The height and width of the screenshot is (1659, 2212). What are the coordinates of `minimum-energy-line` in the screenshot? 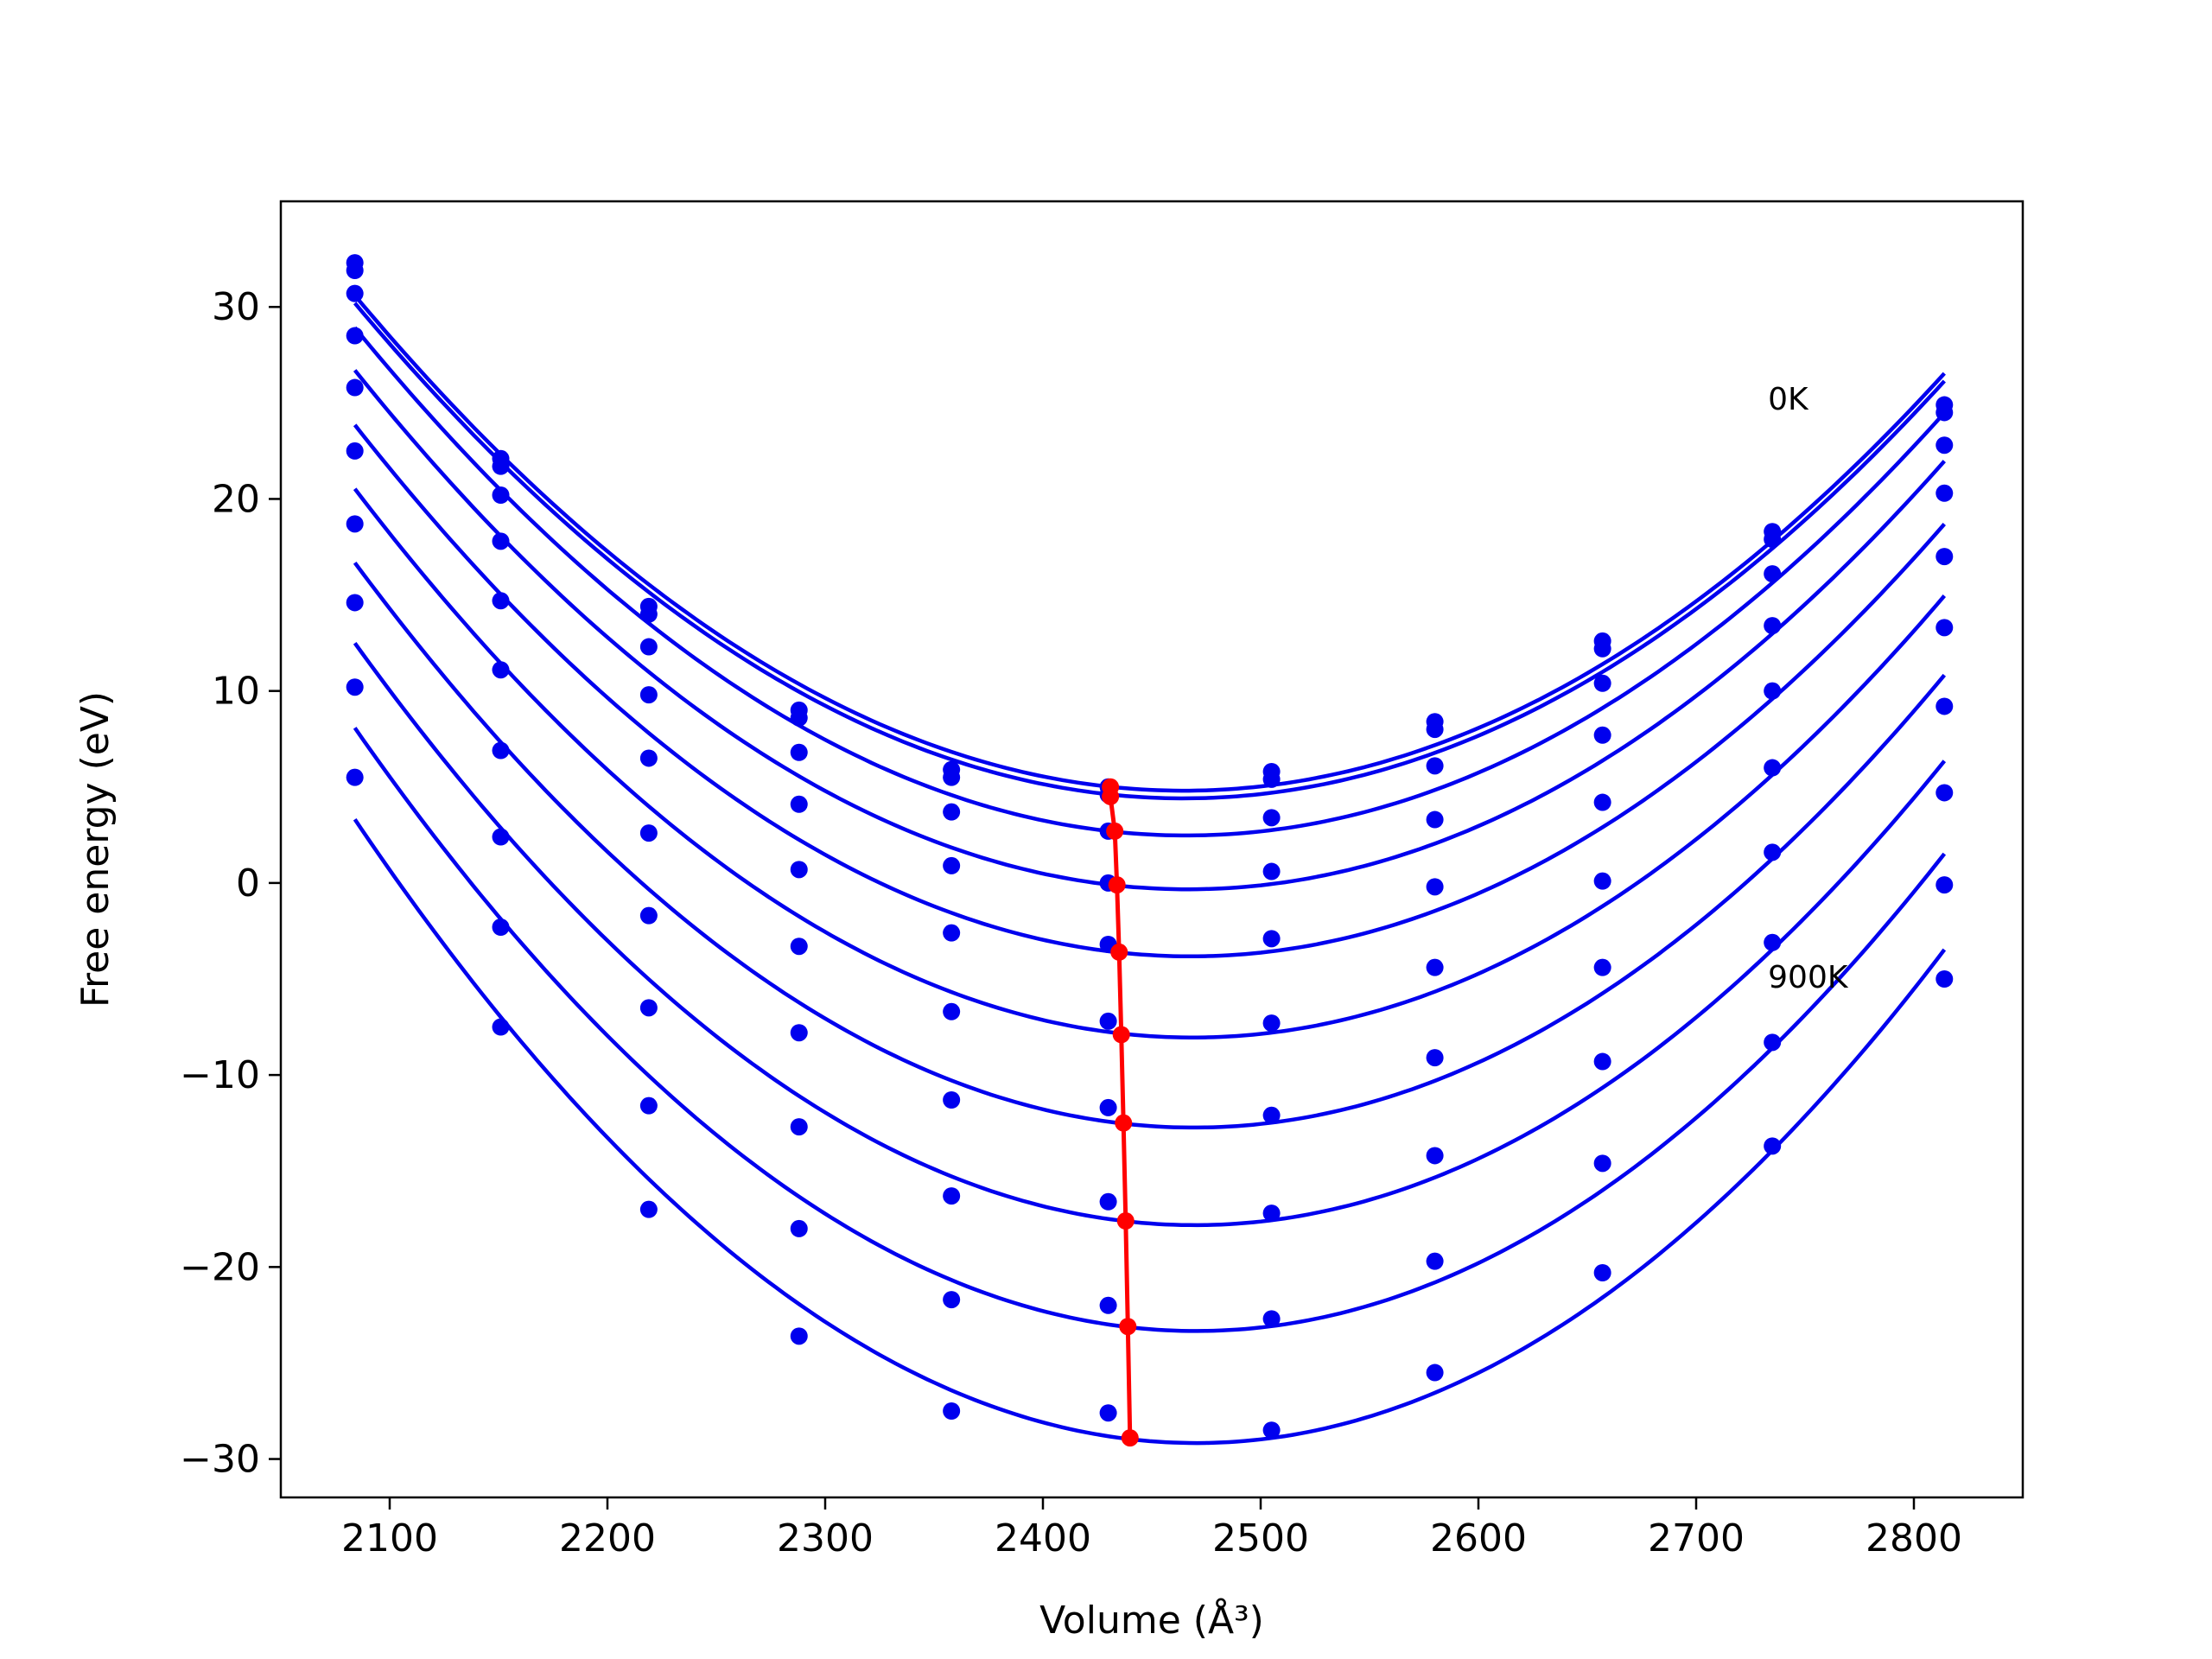 It's located at (1120, 1112).